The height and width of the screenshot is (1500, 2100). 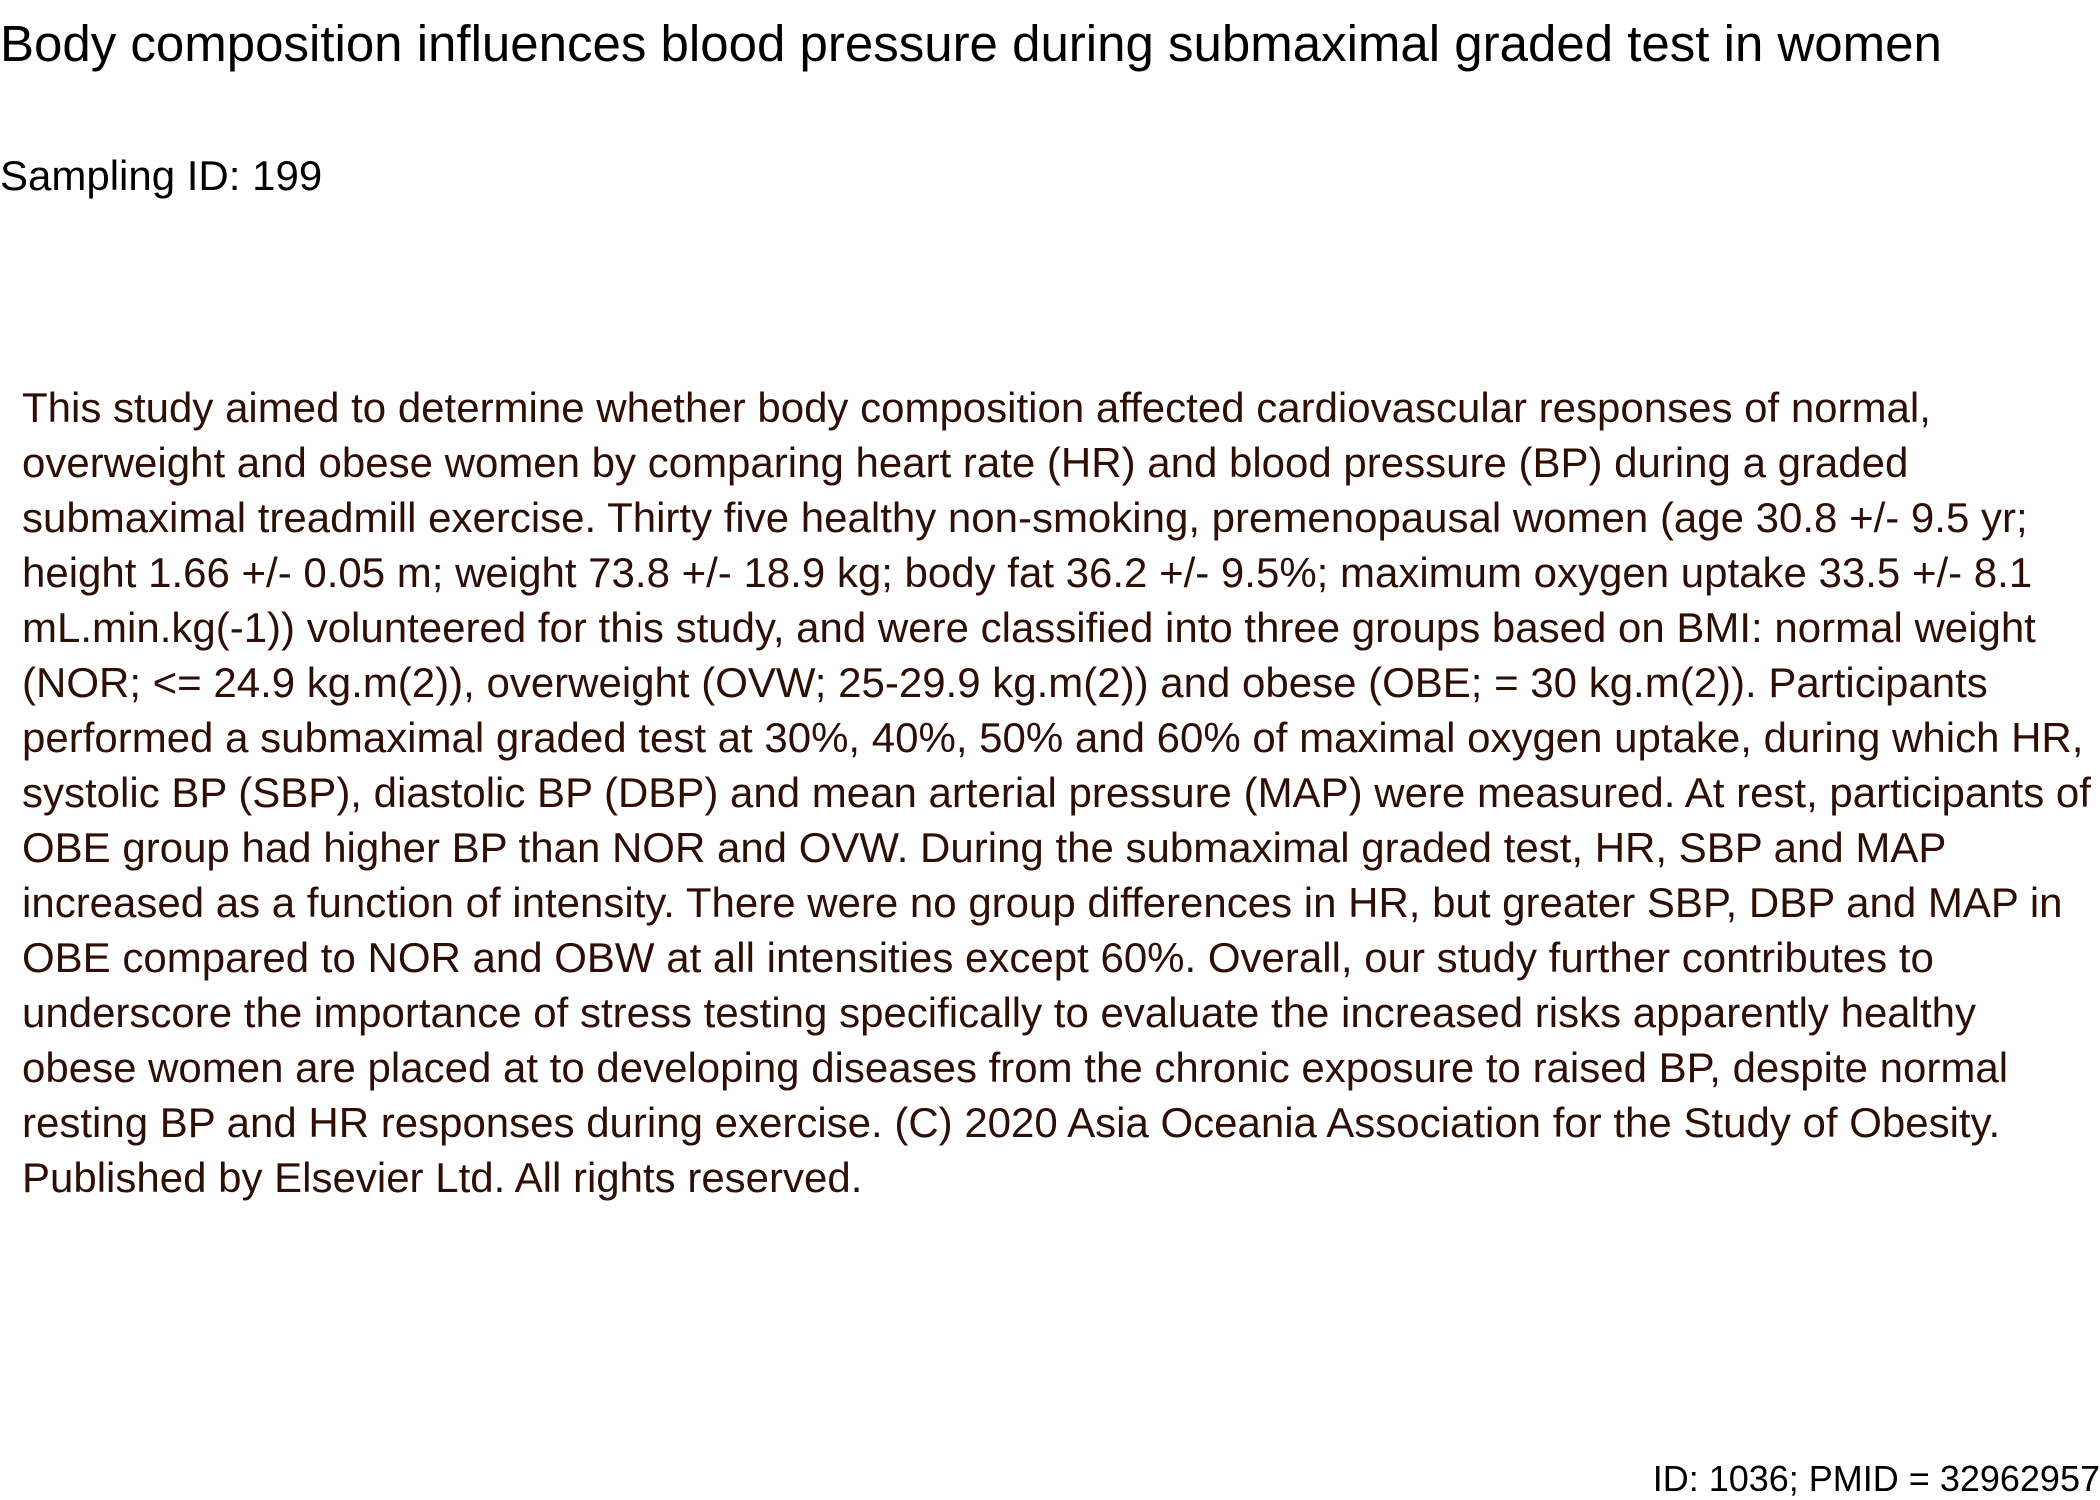 I want to click on footer-id: ID: 1036; PMID = 32962957, so click(x=1876, y=1478).